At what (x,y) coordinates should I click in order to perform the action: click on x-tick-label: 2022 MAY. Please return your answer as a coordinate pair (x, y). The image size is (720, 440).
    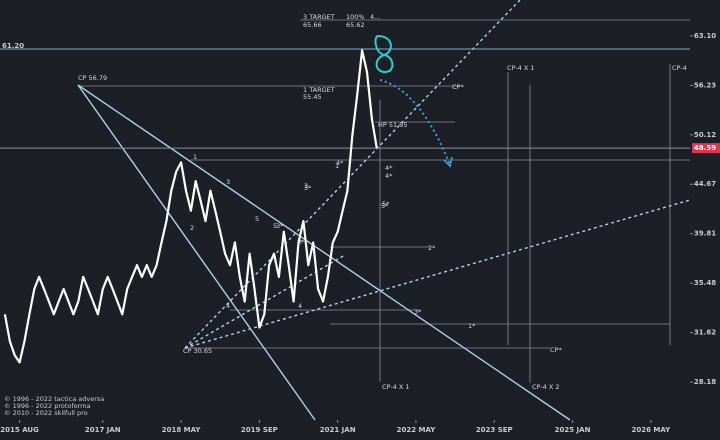
    Looking at the image, I should click on (417, 430).